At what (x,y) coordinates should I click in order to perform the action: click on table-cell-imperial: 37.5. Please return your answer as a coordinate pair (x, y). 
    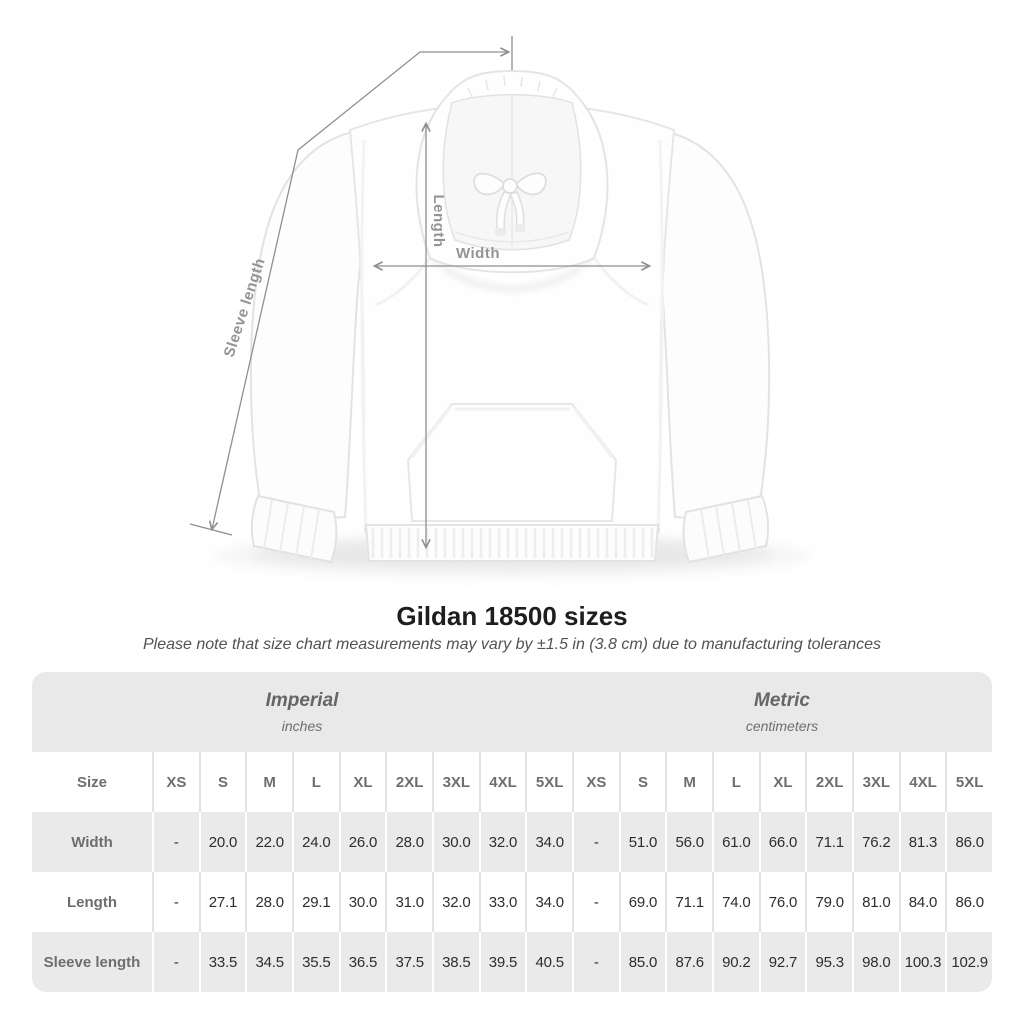
    Looking at the image, I should click on (408, 962).